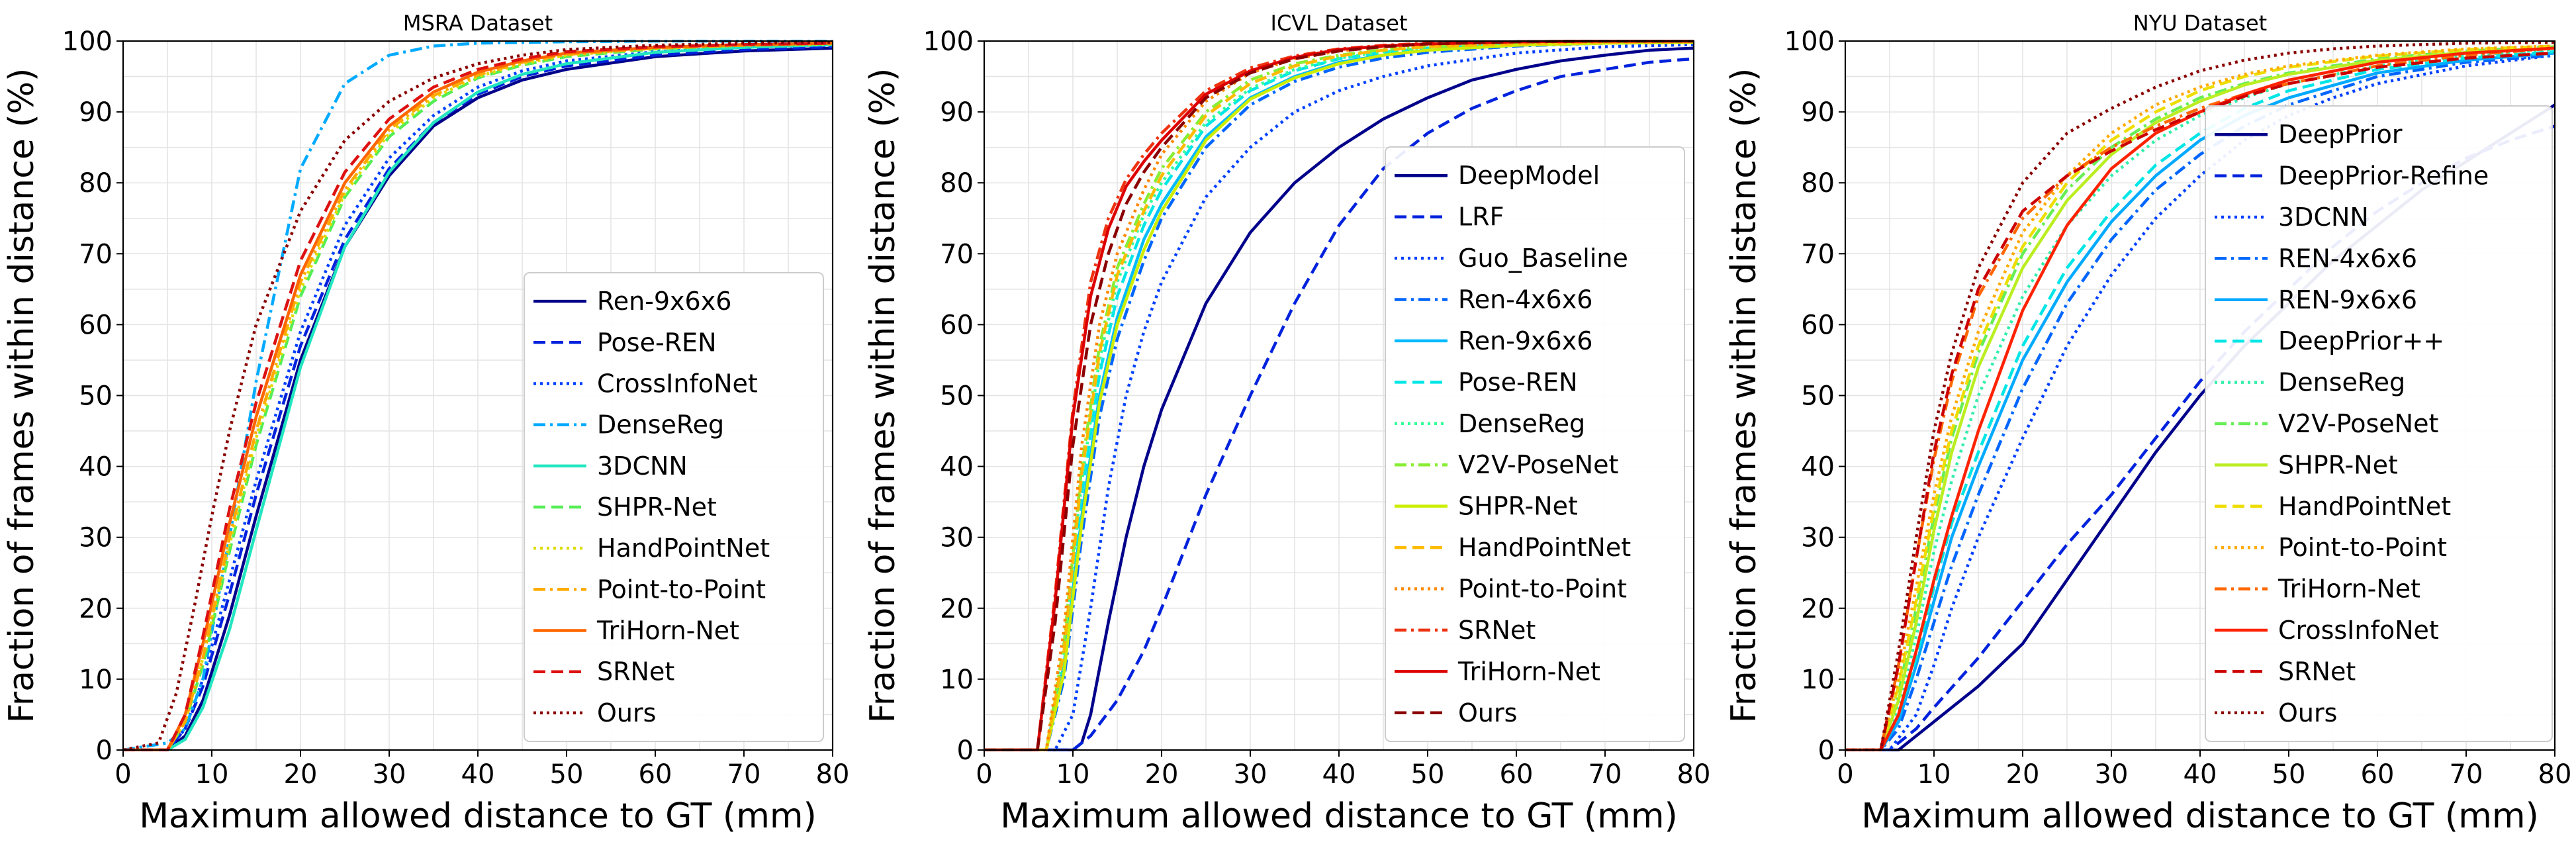  I want to click on legend-label: DeepPrior, so click(2340, 134).